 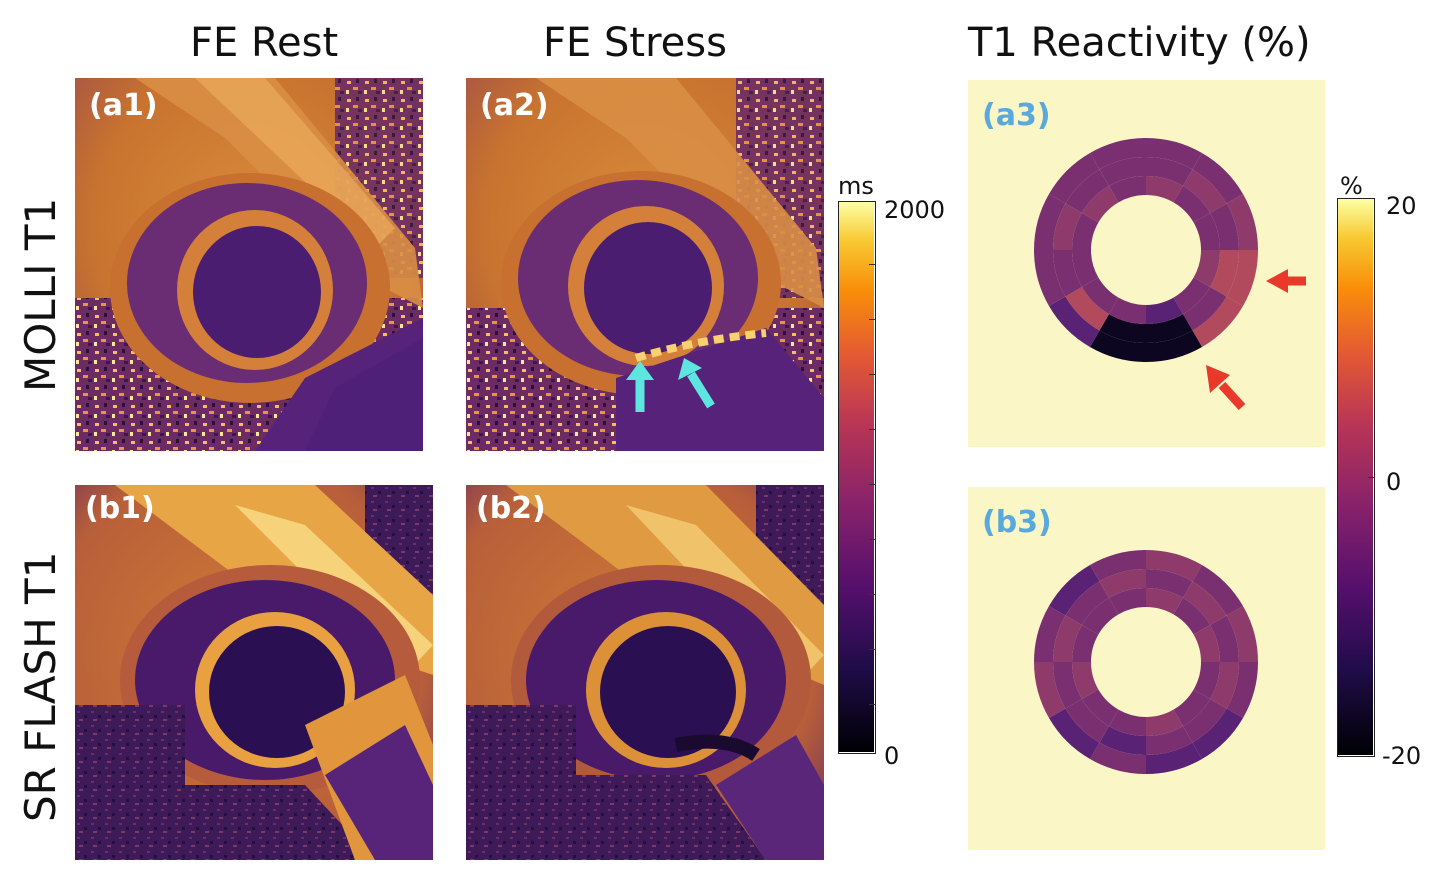 I want to click on reactivity-colorbar-min-label: -20, so click(x=1402, y=756).